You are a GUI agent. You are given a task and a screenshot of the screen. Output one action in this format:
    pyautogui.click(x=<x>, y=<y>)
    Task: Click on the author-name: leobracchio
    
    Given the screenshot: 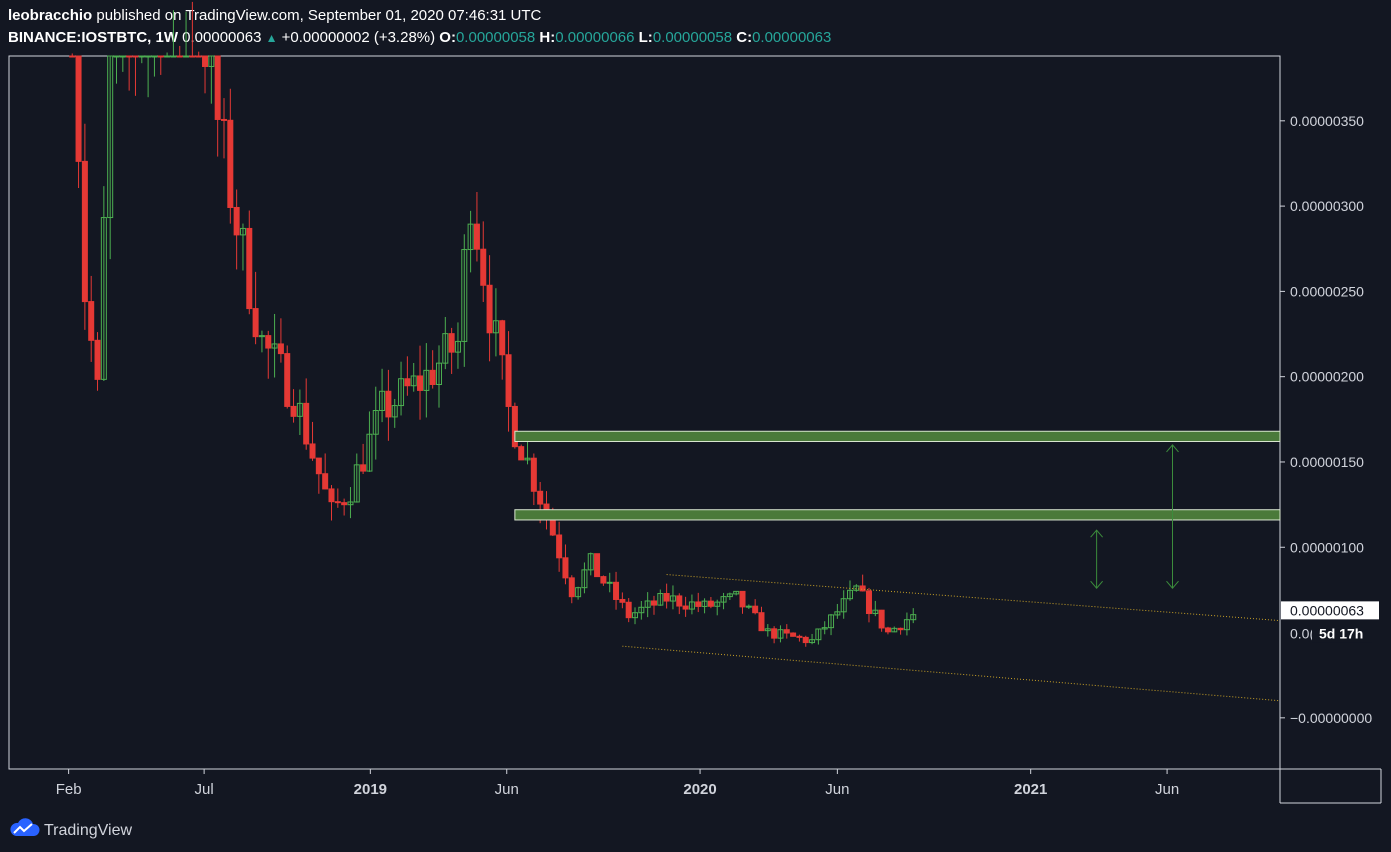 What is the action you would take?
    pyautogui.click(x=50, y=15)
    